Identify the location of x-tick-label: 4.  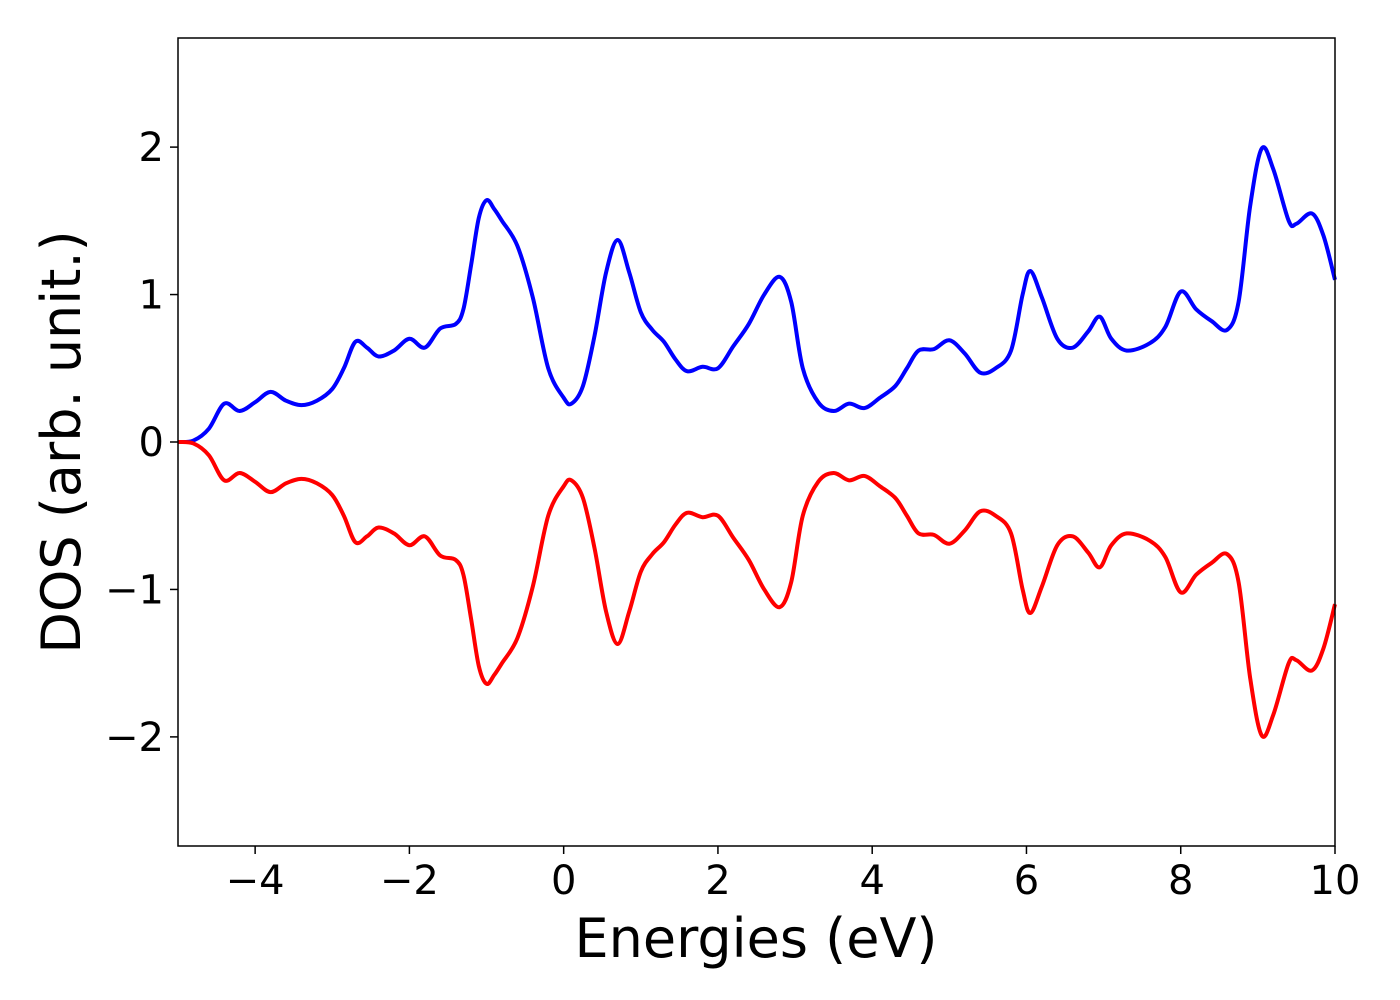
(871, 881).